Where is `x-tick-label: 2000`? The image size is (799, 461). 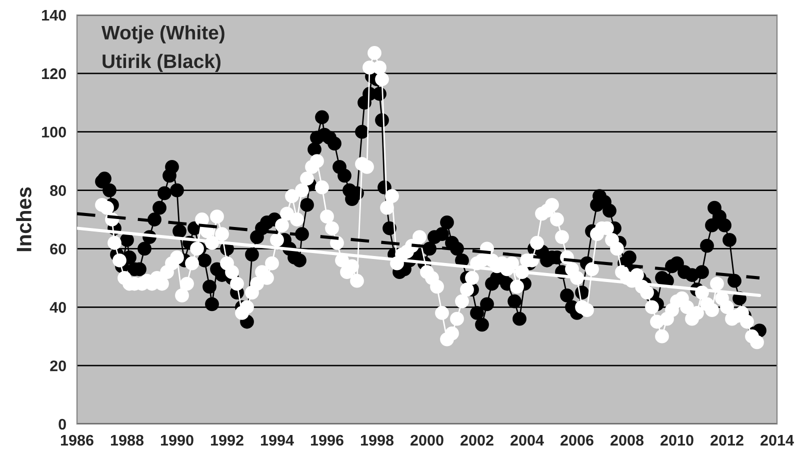
x-tick-label: 2000 is located at coordinates (427, 440).